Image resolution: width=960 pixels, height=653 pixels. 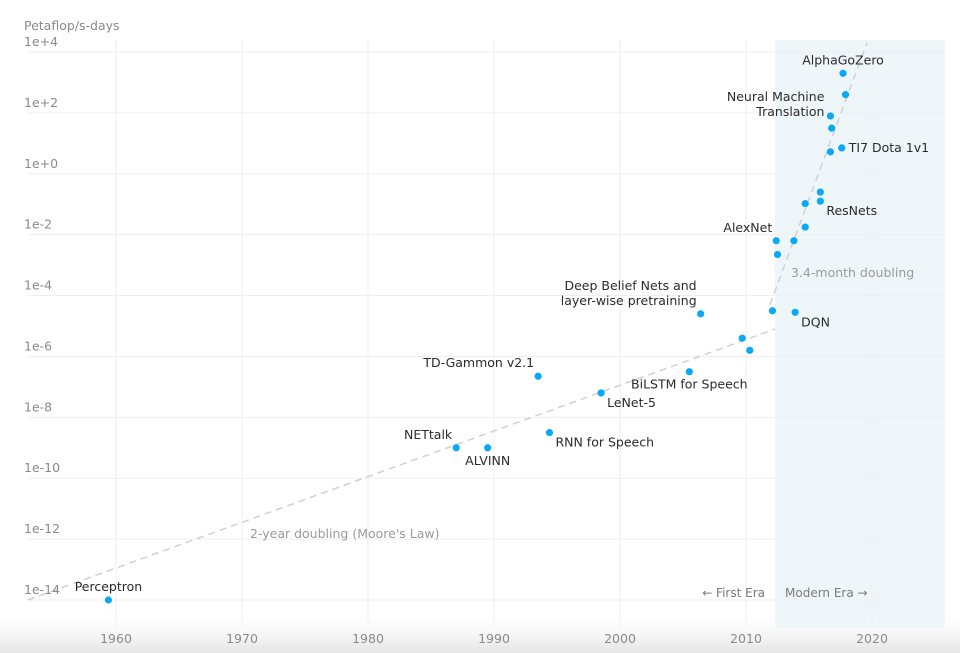 I want to click on point-label: AlexNet, so click(x=747, y=227).